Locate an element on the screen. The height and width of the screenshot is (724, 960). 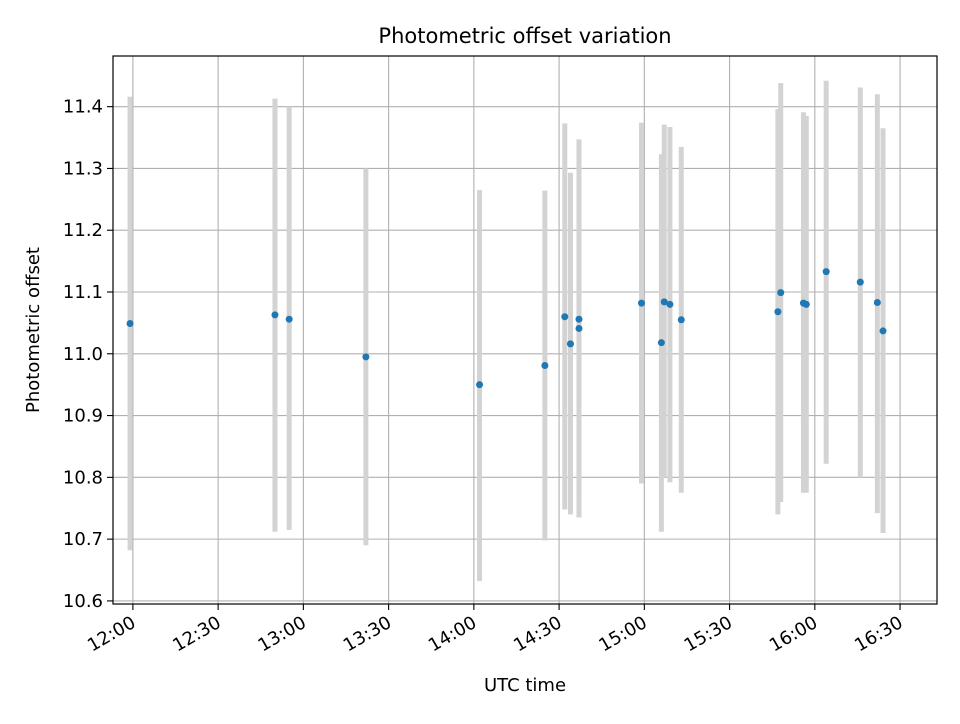
y-tick-label: 11.2 is located at coordinates (83, 230).